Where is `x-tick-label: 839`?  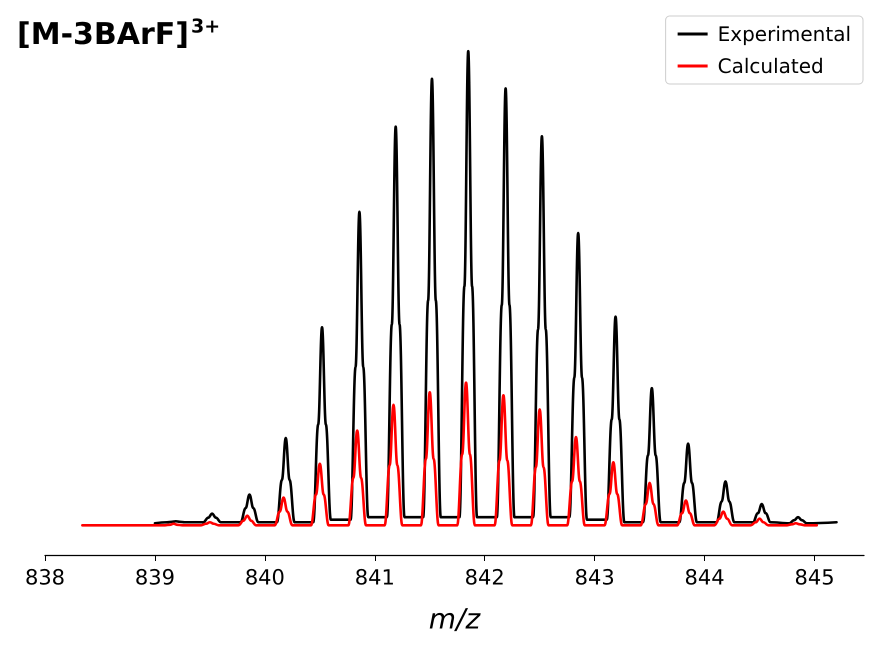
x-tick-label: 839 is located at coordinates (154, 578).